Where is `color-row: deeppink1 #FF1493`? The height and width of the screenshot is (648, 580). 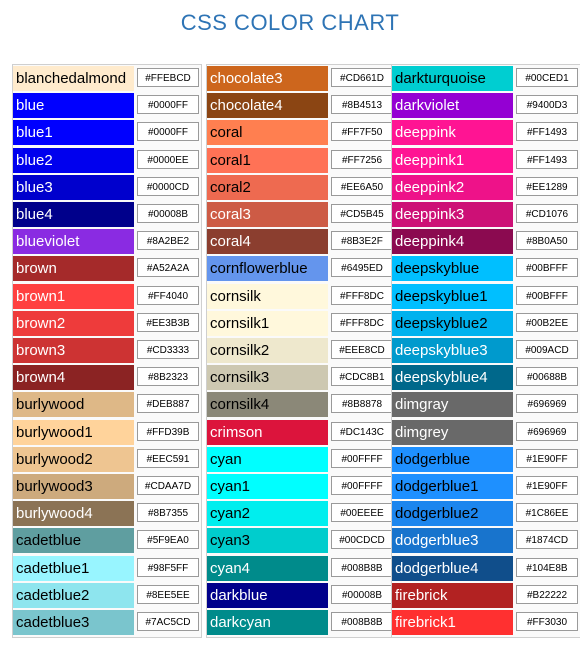 color-row: deeppink1 #FF1493 is located at coordinates (486, 160).